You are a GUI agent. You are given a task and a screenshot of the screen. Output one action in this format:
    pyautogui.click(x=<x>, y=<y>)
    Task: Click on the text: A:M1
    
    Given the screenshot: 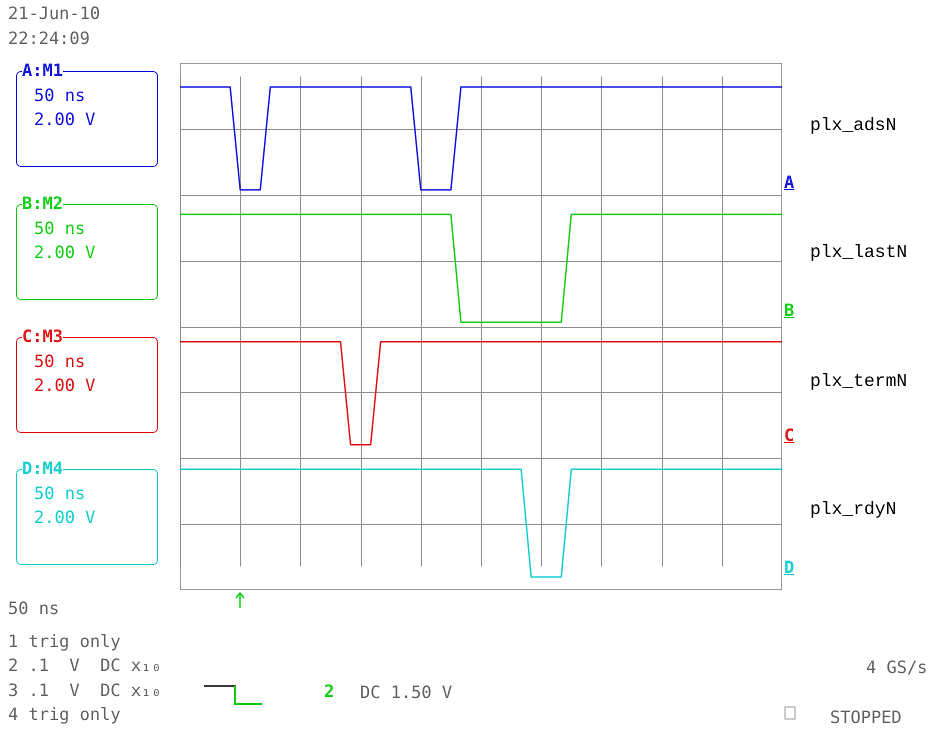 What is the action you would take?
    pyautogui.click(x=42, y=71)
    